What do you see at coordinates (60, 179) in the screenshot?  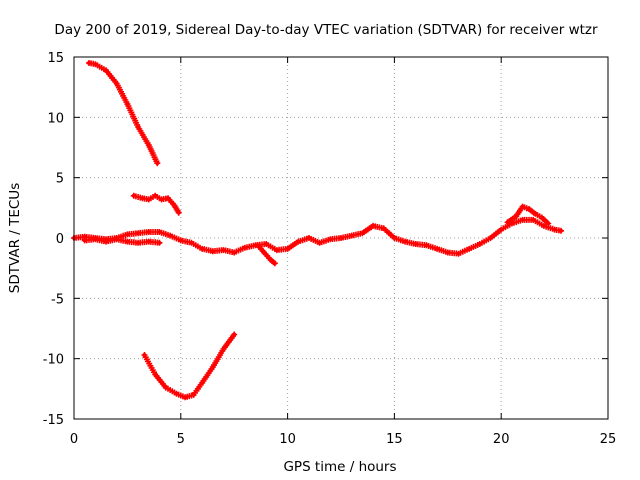 I see `y-tick-label: 5` at bounding box center [60, 179].